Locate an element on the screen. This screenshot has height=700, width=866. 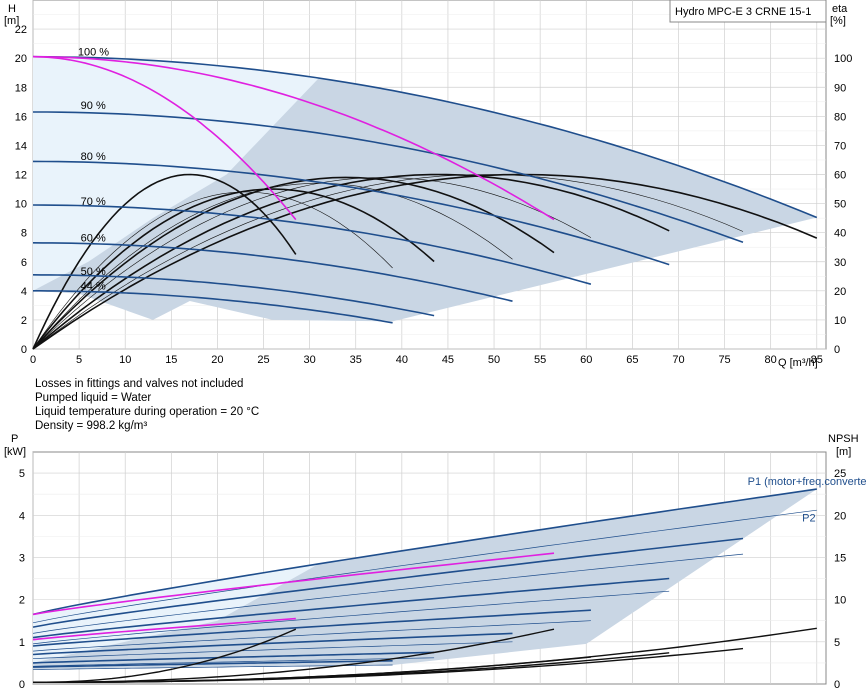
head-x-tick: 20 is located at coordinates (217, 360).